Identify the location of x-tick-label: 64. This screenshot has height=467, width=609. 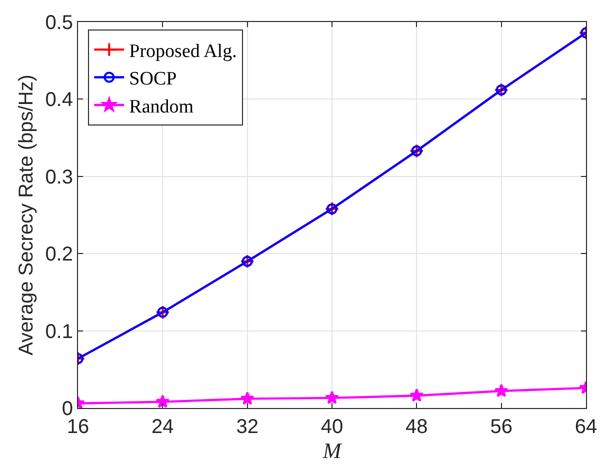
(586, 427).